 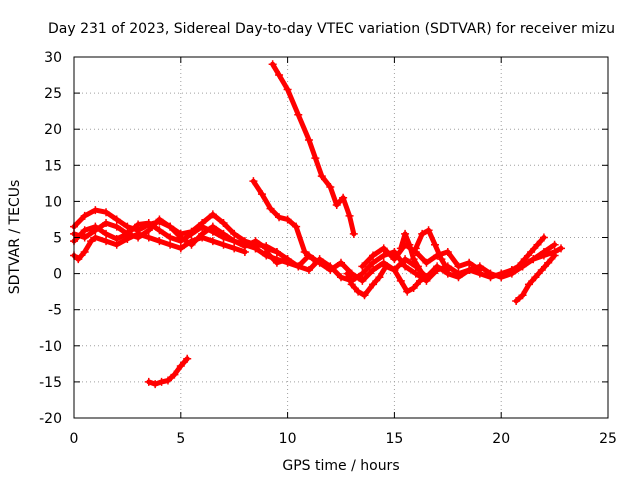 I want to click on y-tick-label: -15, so click(x=50, y=383).